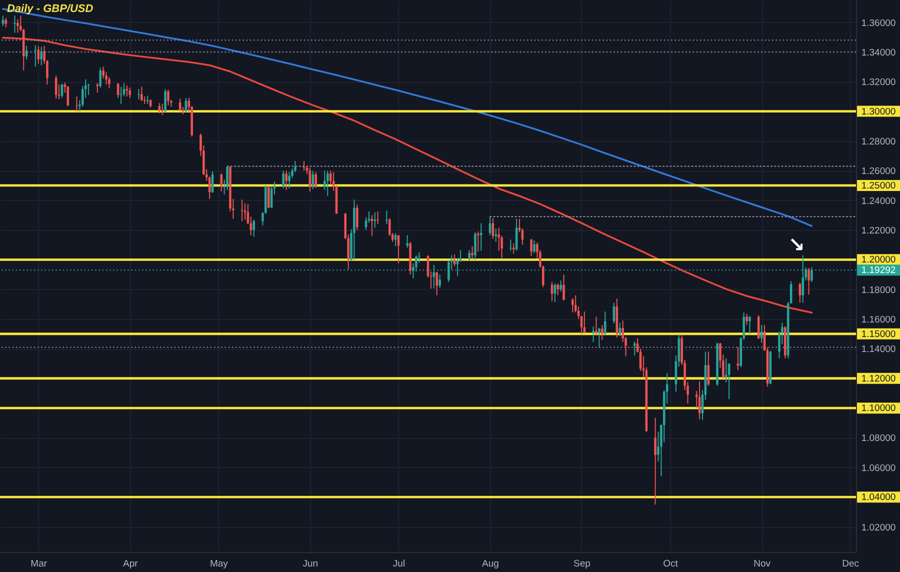  Describe the element at coordinates (399, 564) in the screenshot. I see `x-tick-label: Jul` at that location.